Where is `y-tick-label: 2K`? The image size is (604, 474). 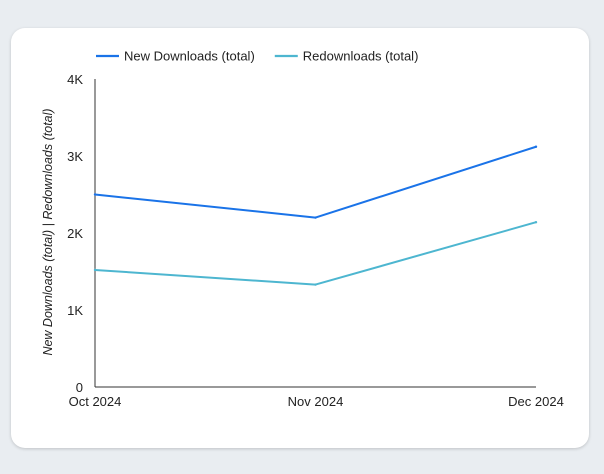
y-tick-label: 2K is located at coordinates (75, 233).